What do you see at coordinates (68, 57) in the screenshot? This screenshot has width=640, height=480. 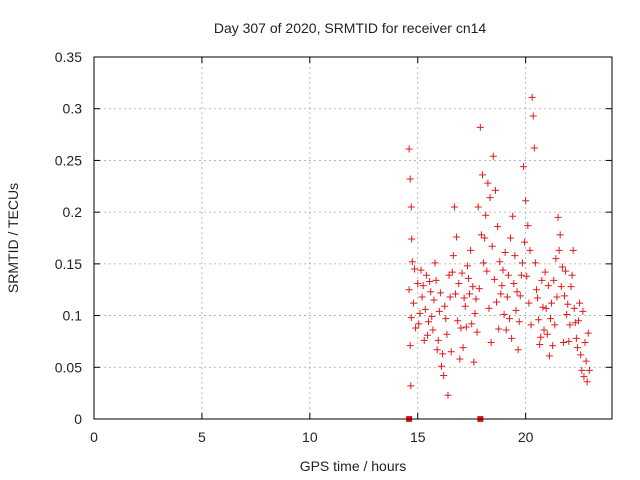 I see `y-tick-label: 0.35` at bounding box center [68, 57].